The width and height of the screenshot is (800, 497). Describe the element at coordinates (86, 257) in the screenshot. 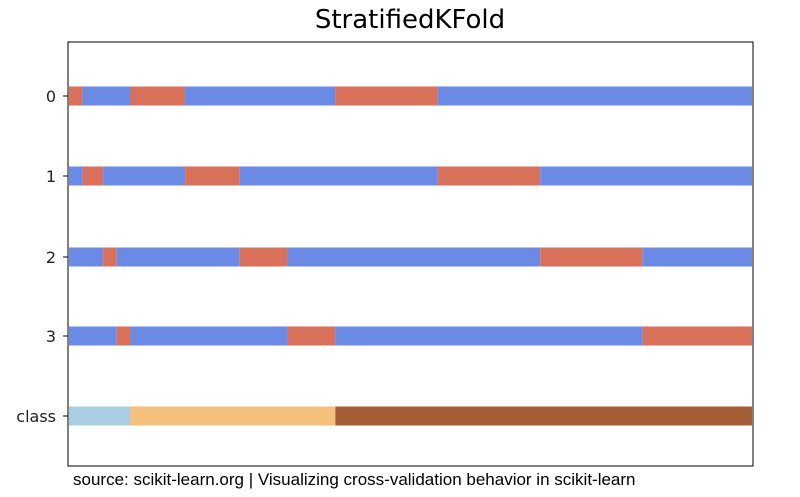

I see `bar-segment-row-2-0-train` at that location.